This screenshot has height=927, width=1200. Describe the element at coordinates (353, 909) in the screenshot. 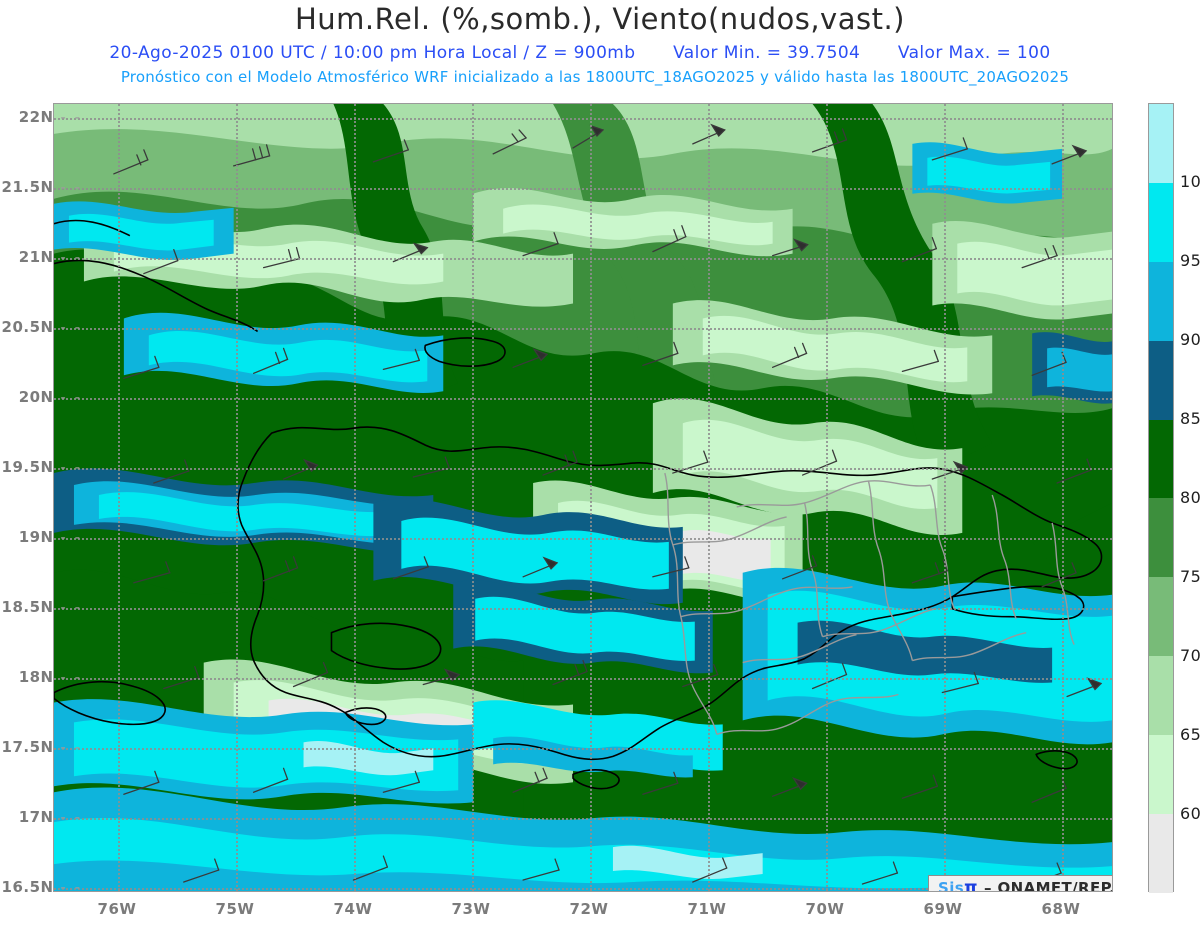

I see `x-tick-label: 74W` at that location.